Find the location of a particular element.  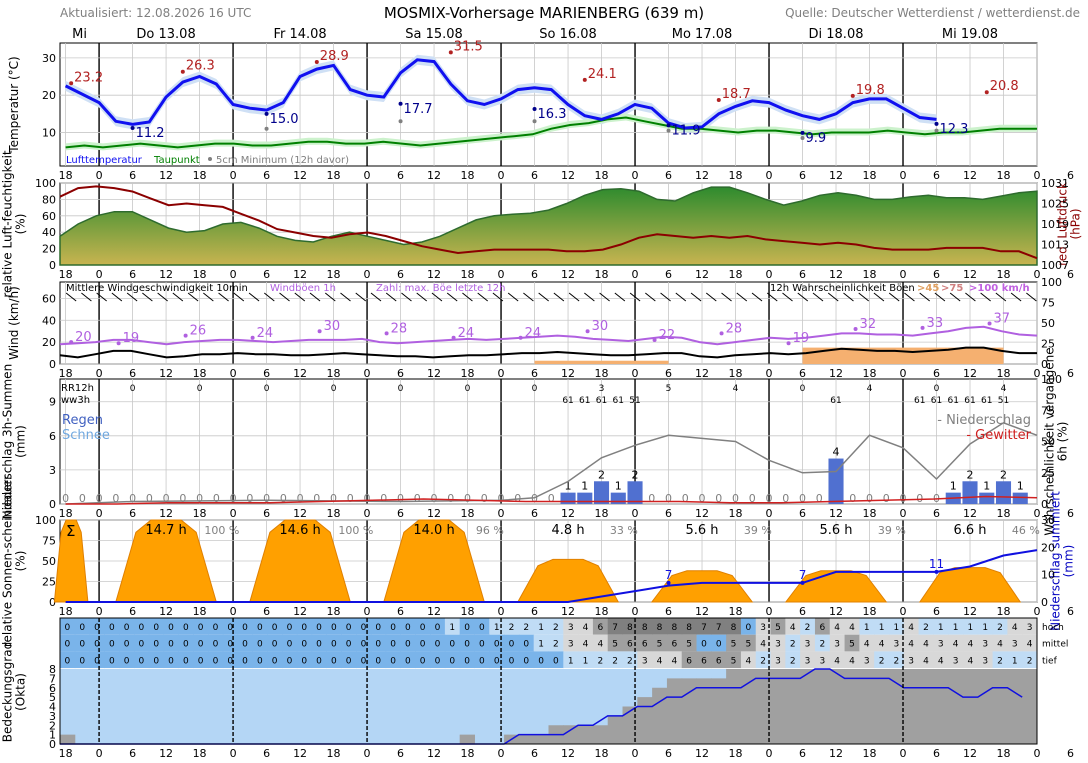

sun-hour-tick: 12 is located at coordinates (300, 611).